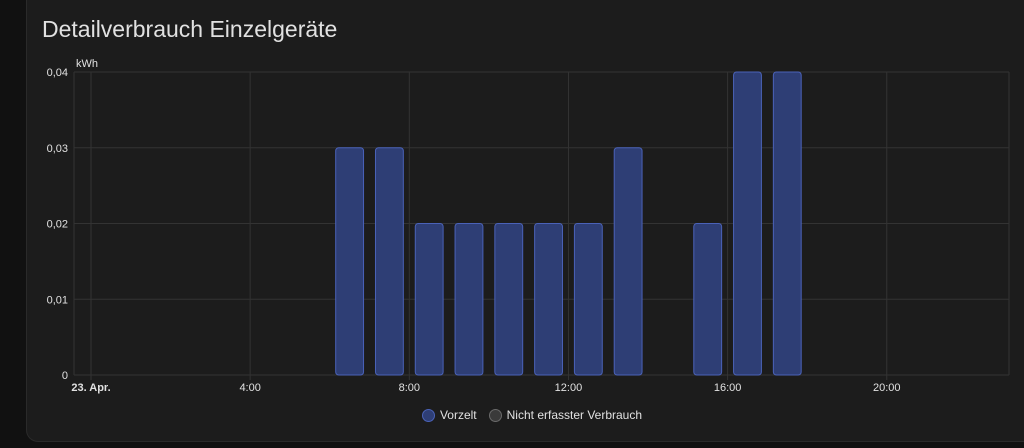 This screenshot has height=448, width=1024. What do you see at coordinates (495, 415) in the screenshot?
I see `legend-swatch-nicht-erfasst` at bounding box center [495, 415].